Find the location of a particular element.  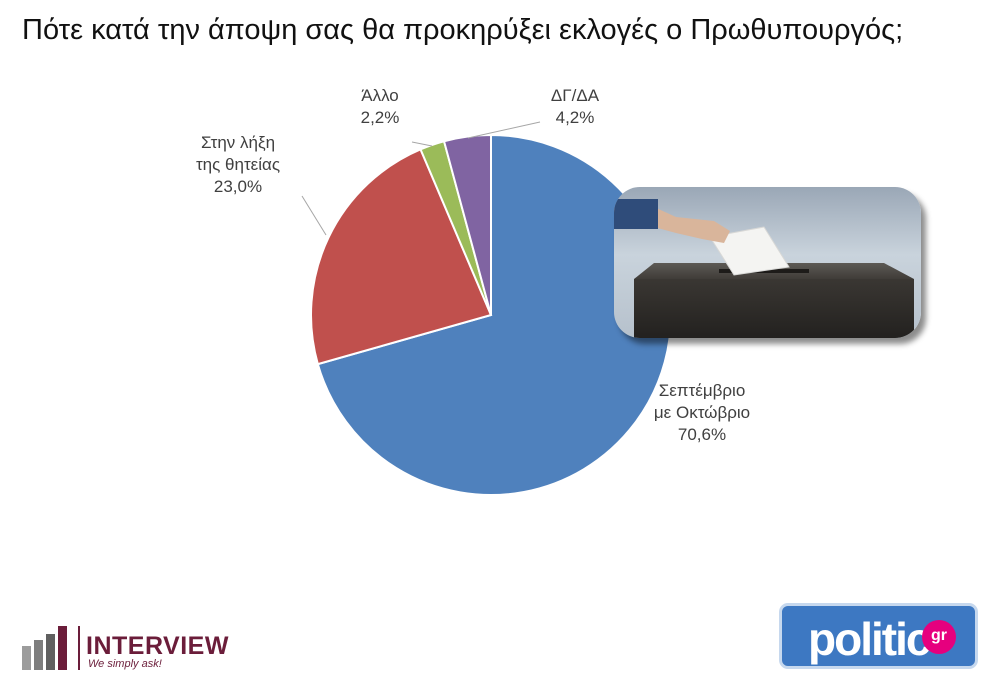

slice-name-line-1: Στην λήξη is located at coordinates (238, 142).